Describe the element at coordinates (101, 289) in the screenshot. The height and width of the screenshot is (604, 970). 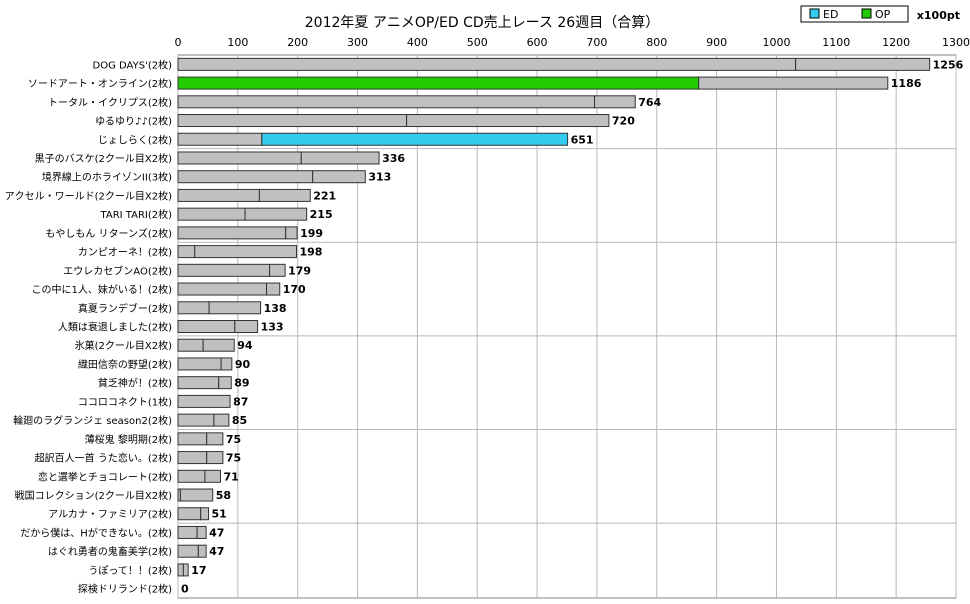
I see `category-label: この中に1人、妹がいる！(2枚)` at that location.